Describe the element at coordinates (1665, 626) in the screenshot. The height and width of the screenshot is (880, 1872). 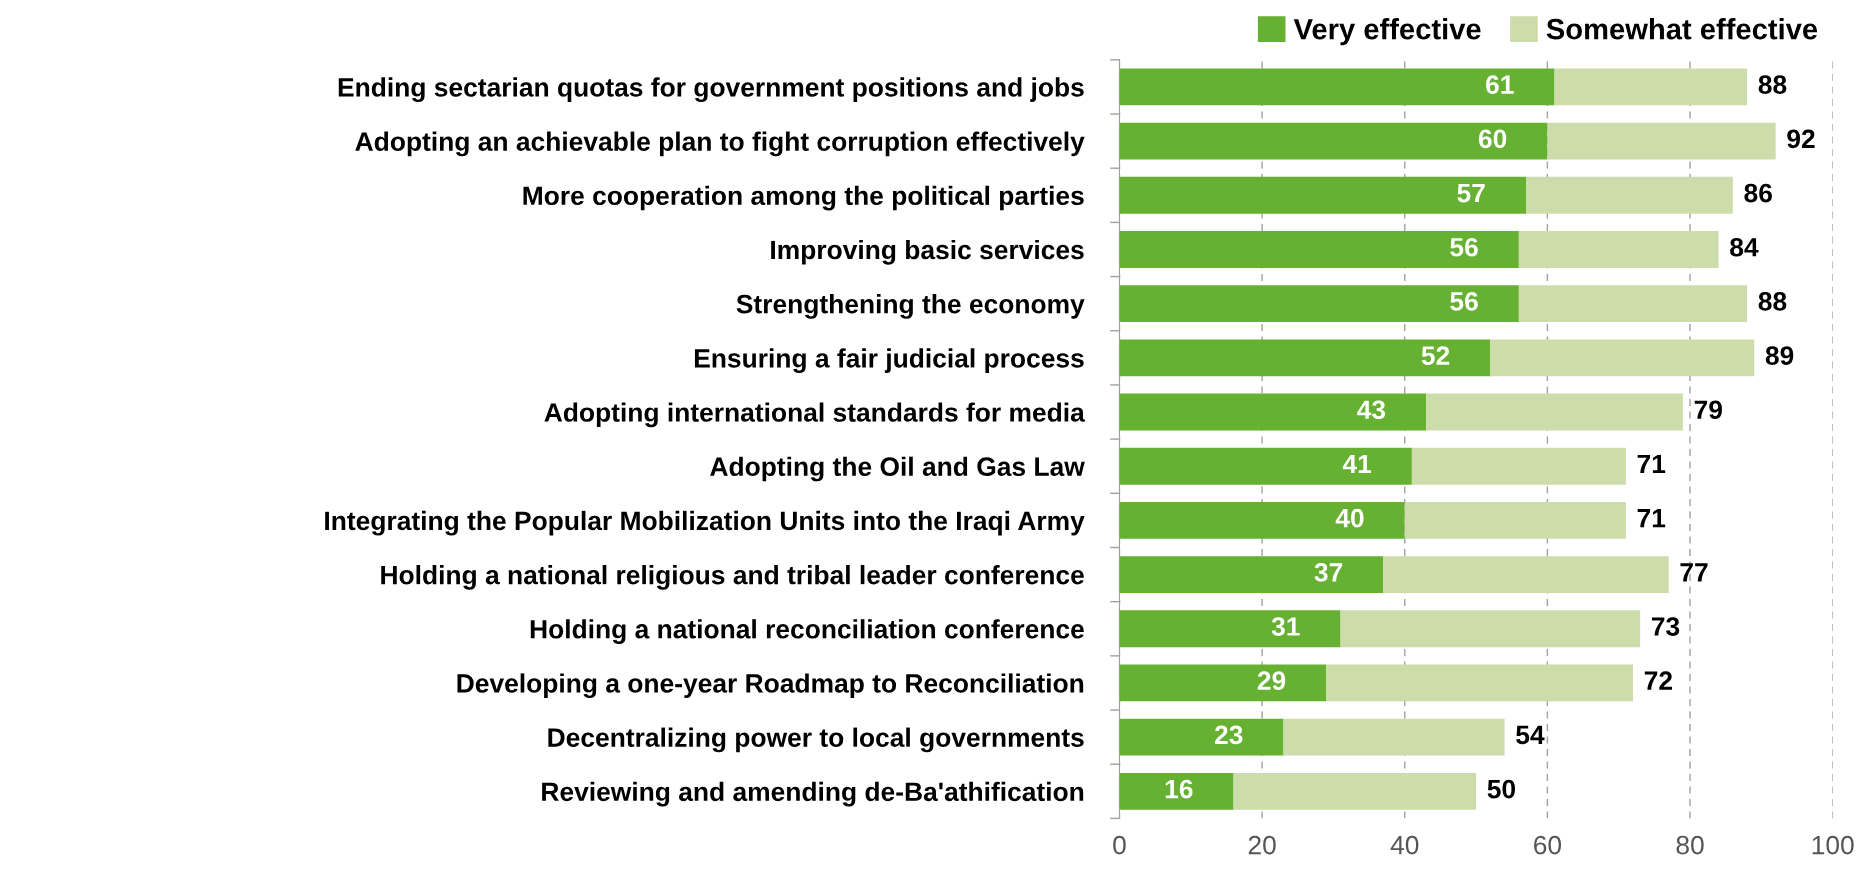
I see `total-label: 73` at that location.